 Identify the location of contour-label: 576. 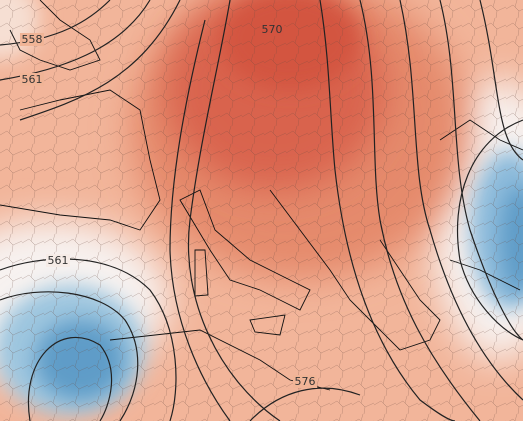
(305, 381).